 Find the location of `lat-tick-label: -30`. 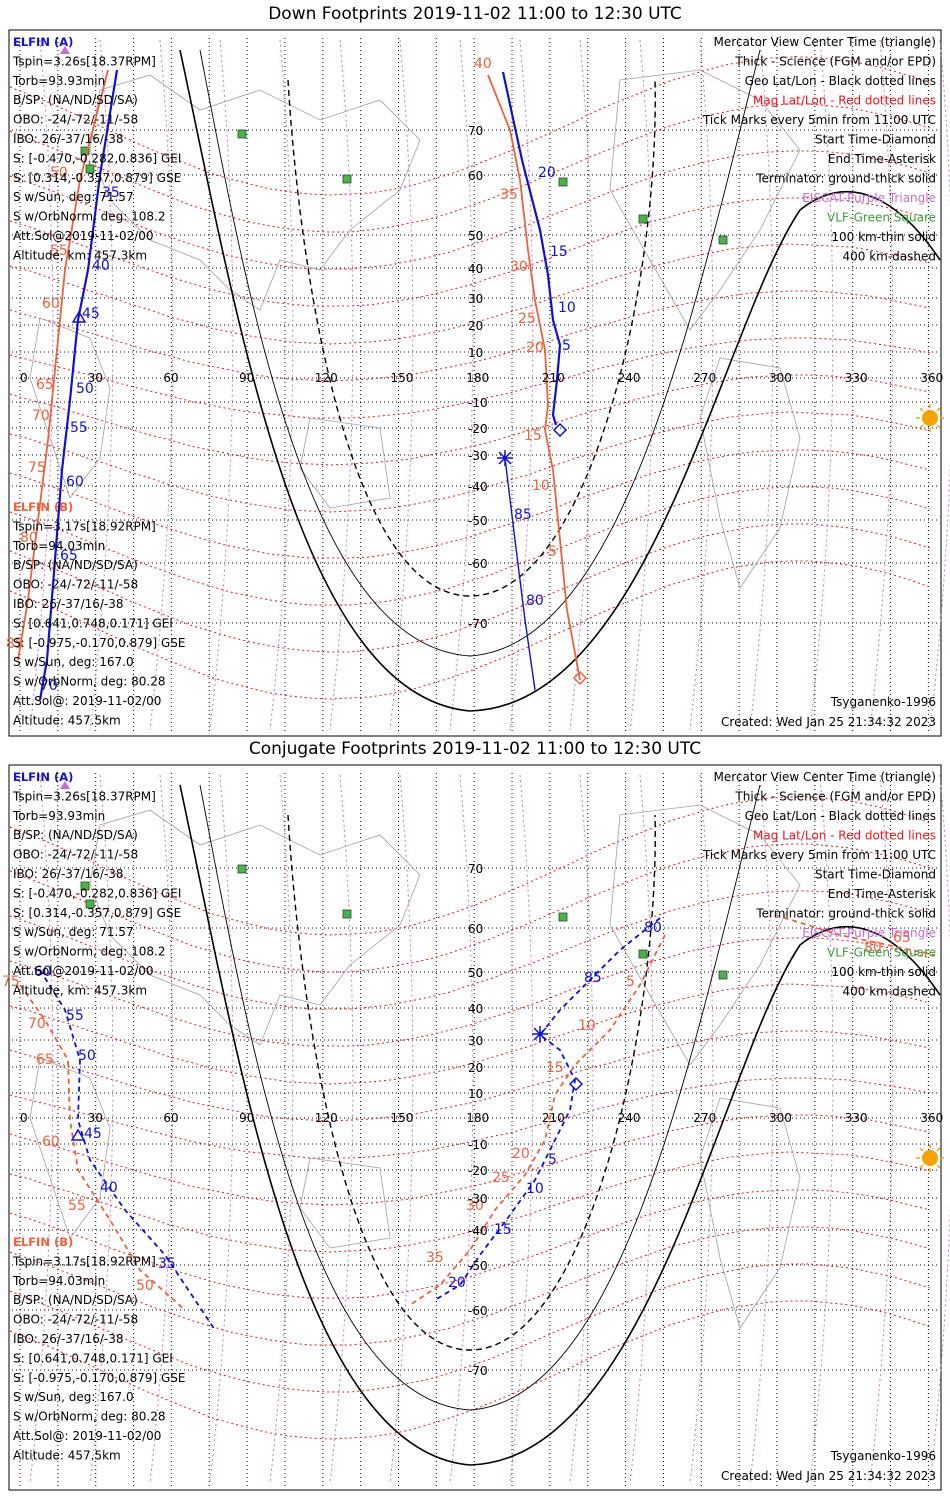

lat-tick-label: -30 is located at coordinates (478, 456).